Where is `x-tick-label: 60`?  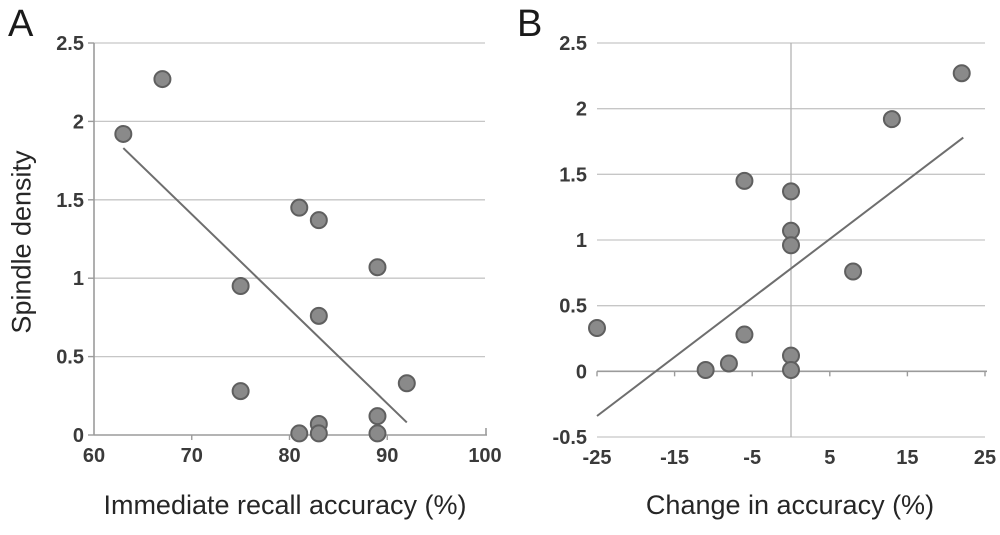
x-tick-label: 60 is located at coordinates (94, 456).